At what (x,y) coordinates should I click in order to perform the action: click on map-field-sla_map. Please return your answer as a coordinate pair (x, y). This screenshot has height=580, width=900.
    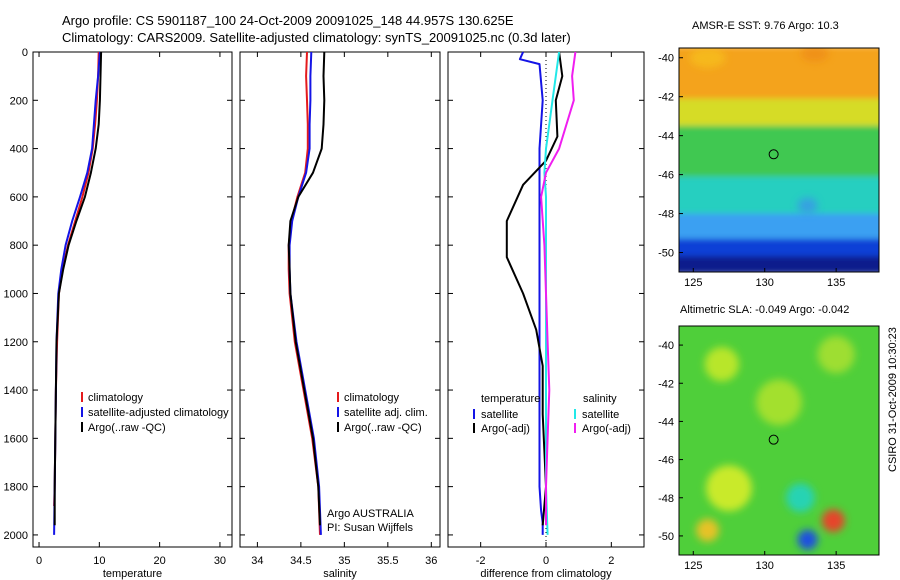
    Looking at the image, I should click on (779, 440).